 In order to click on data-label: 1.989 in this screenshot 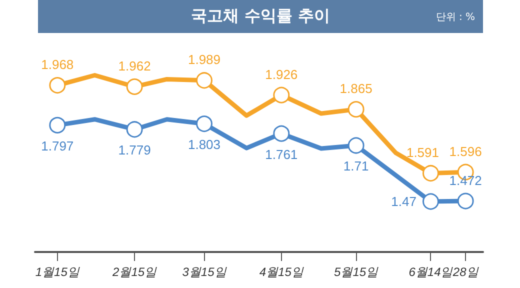, I will do `click(204, 60)`.